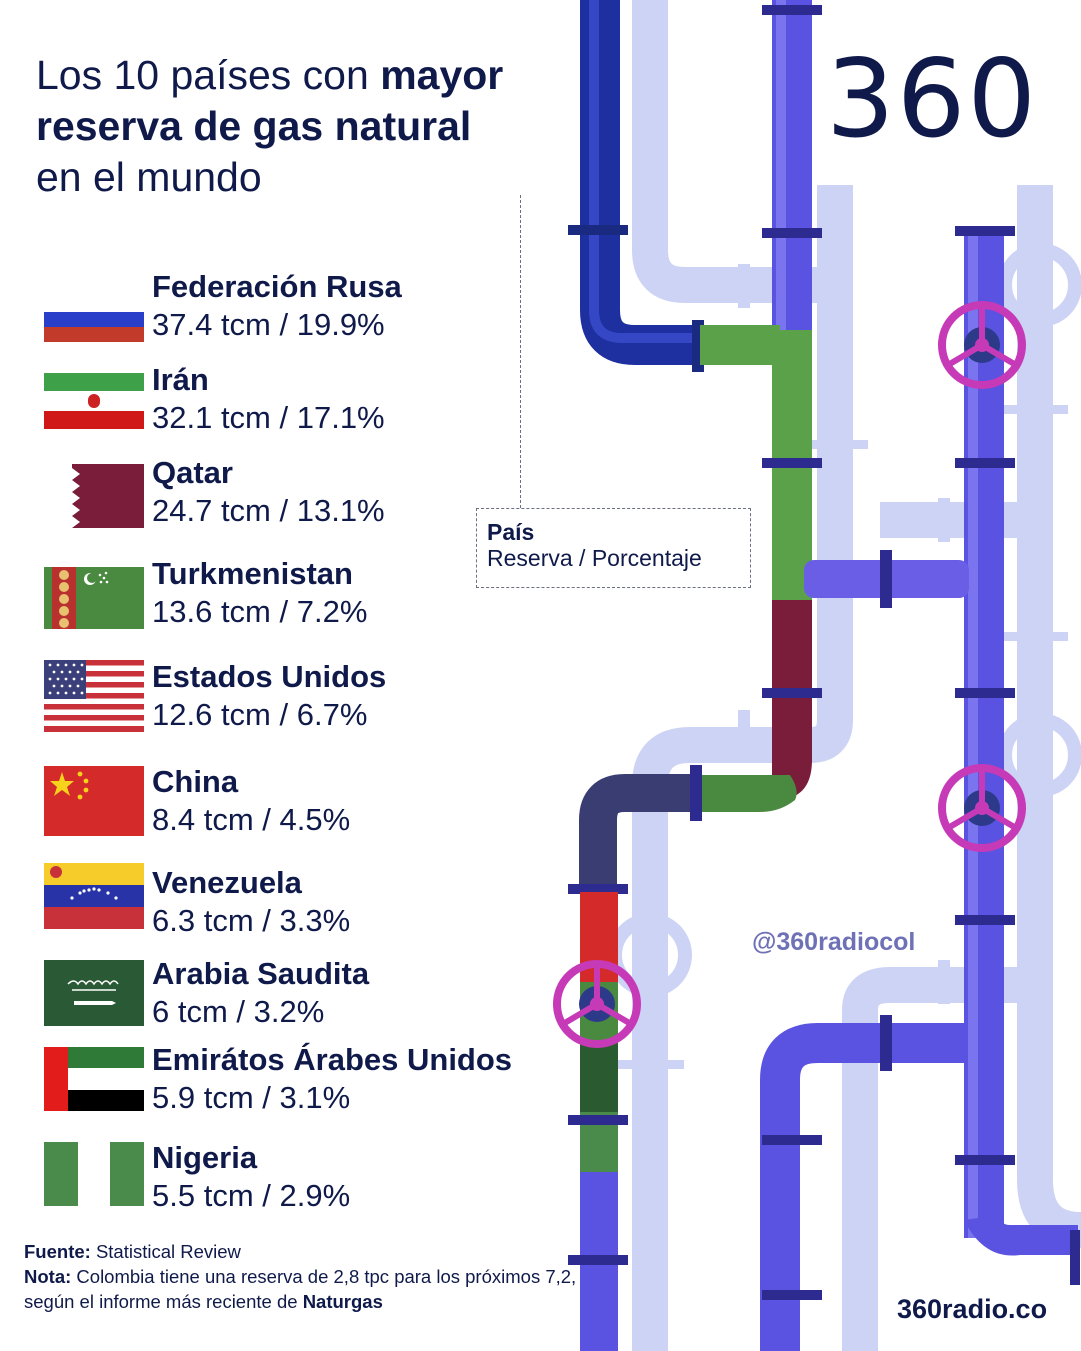  I want to click on nigeria-flag-icon, so click(94, 1174).